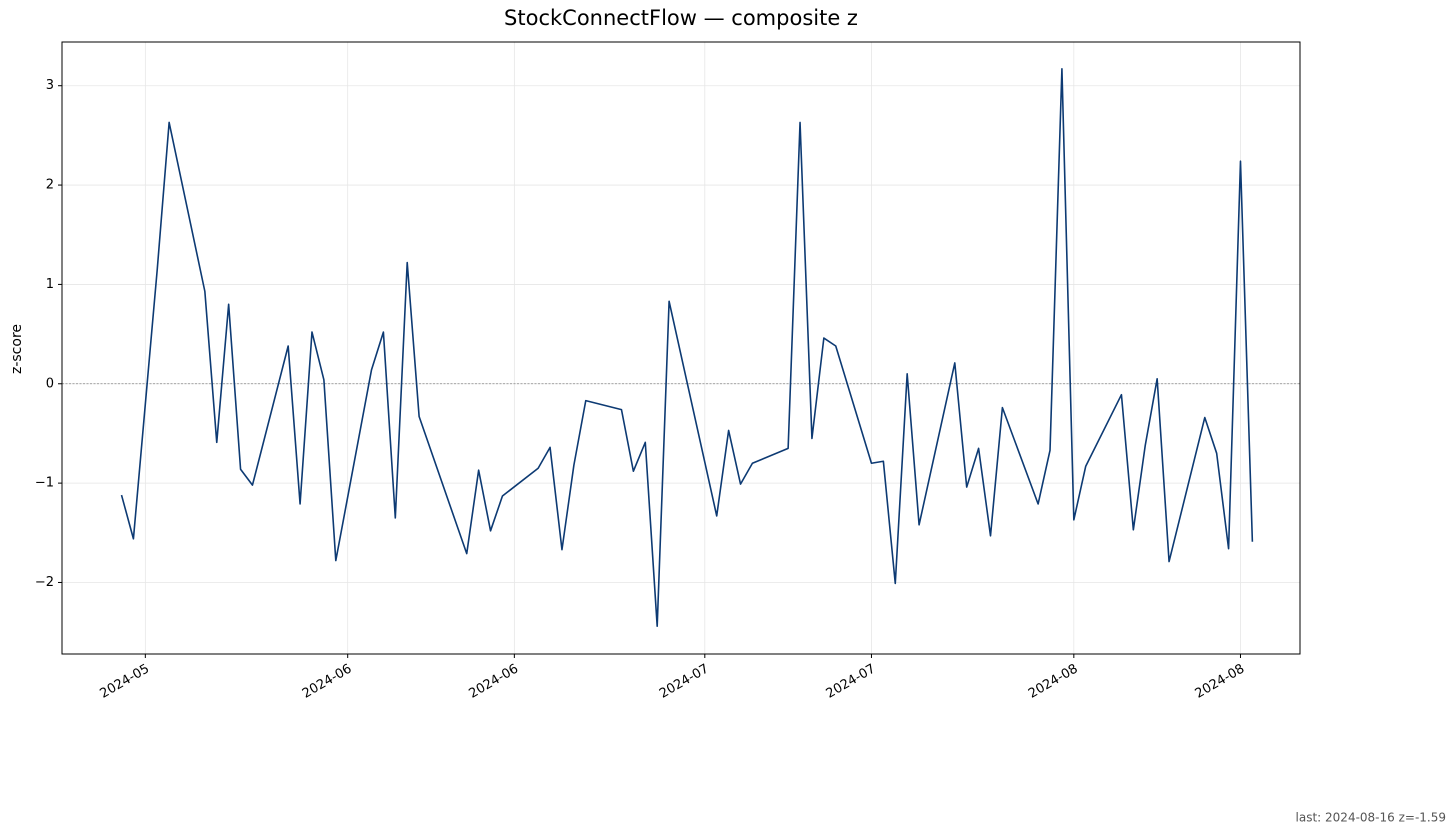  What do you see at coordinates (125, 682) in the screenshot?
I see `x-tick-label: 2024-05` at bounding box center [125, 682].